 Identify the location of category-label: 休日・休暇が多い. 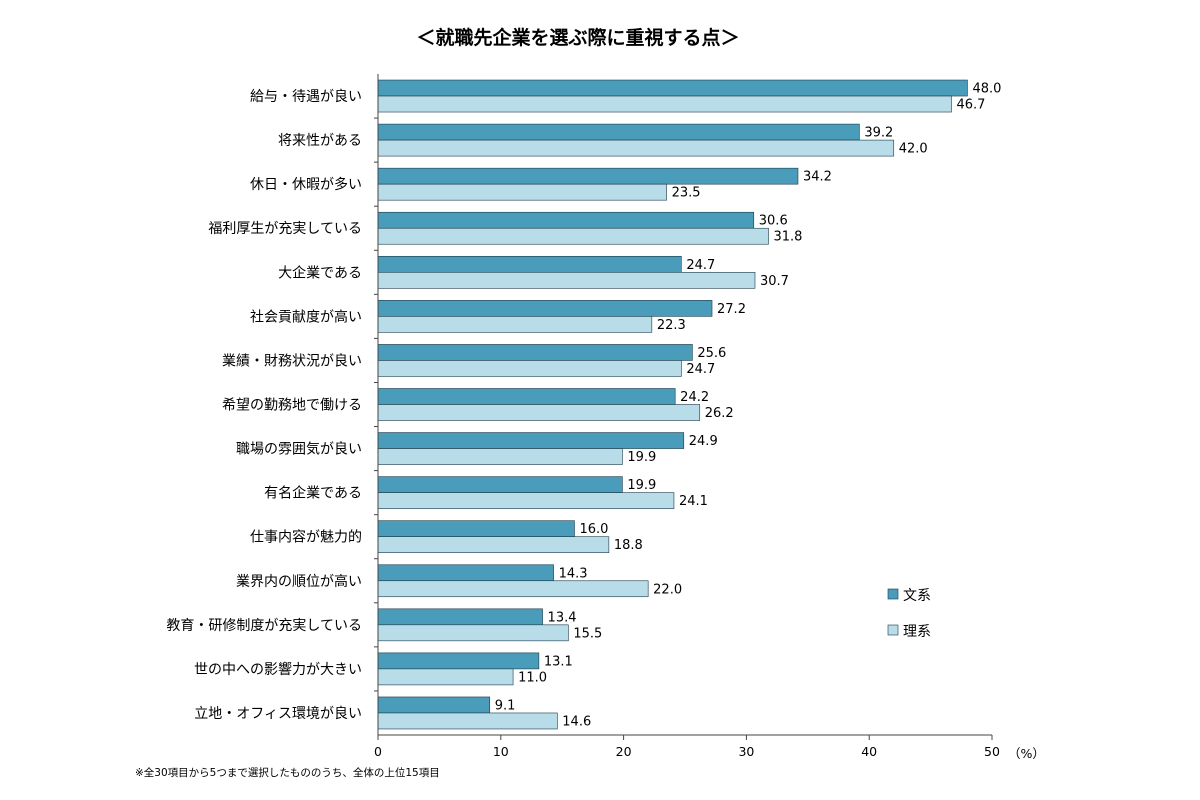
(306, 184).